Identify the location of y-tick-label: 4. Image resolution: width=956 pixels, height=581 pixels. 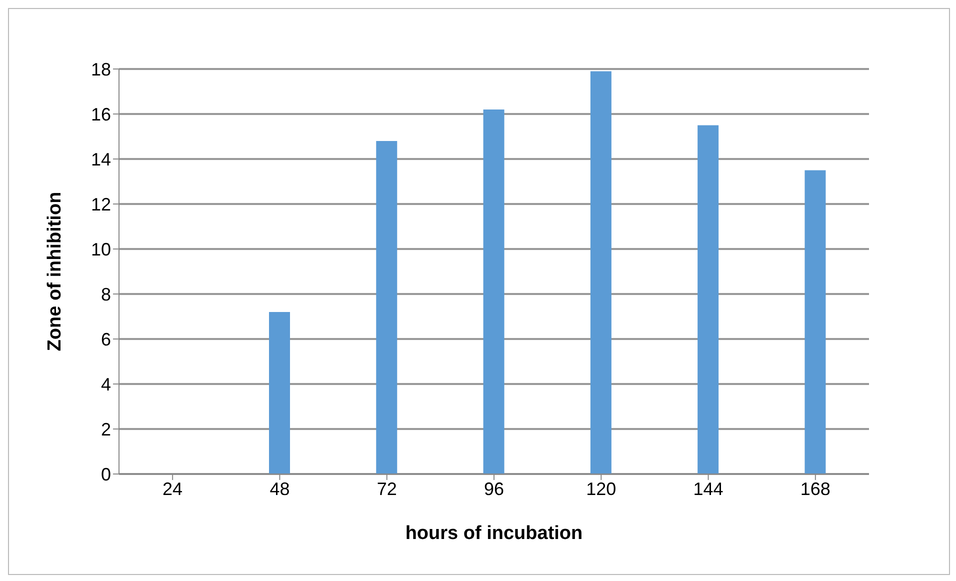
(105, 384).